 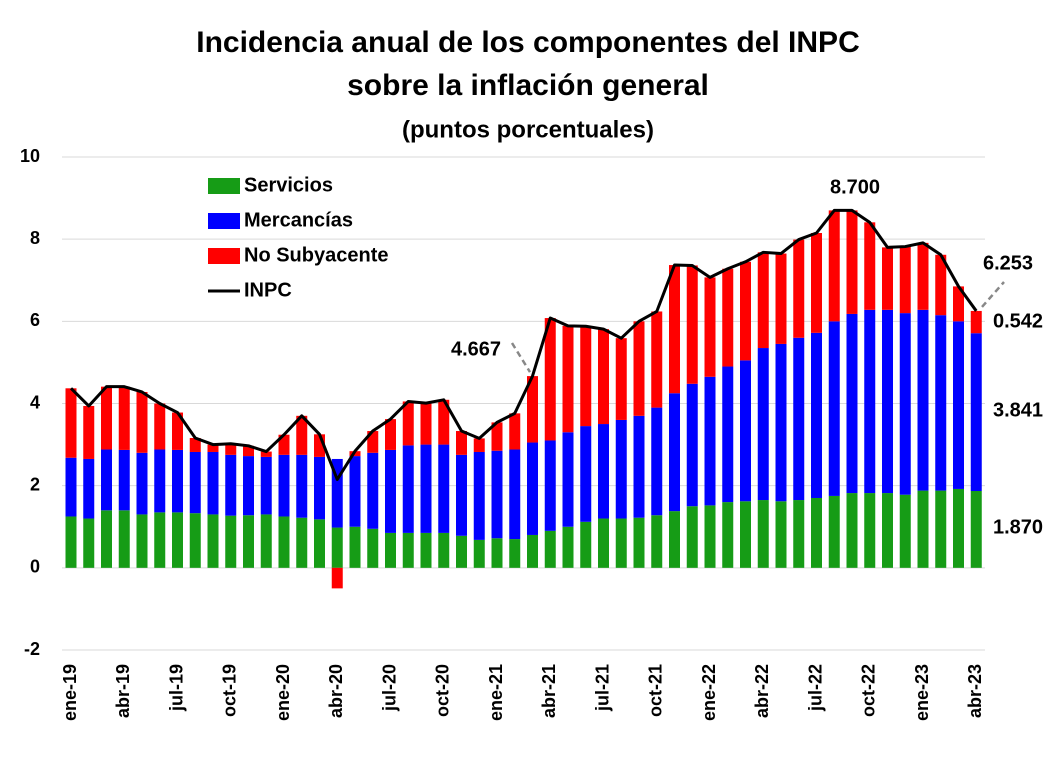 What do you see at coordinates (176, 688) in the screenshot?
I see `x-tick-label: jul-19` at bounding box center [176, 688].